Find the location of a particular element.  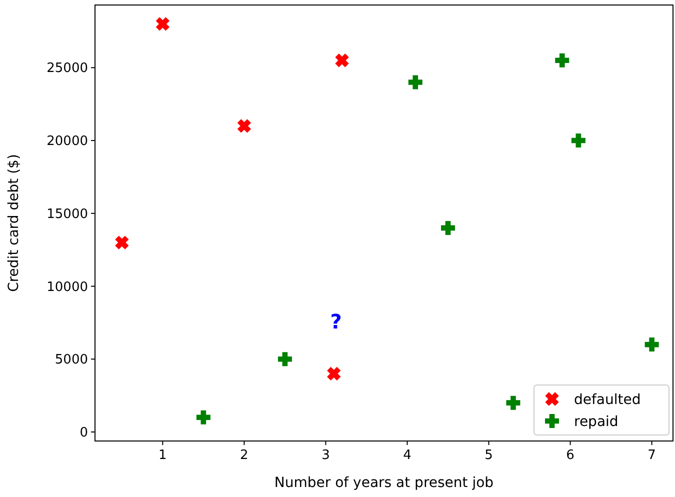

y-tick-label: 25000 is located at coordinates (67, 68).